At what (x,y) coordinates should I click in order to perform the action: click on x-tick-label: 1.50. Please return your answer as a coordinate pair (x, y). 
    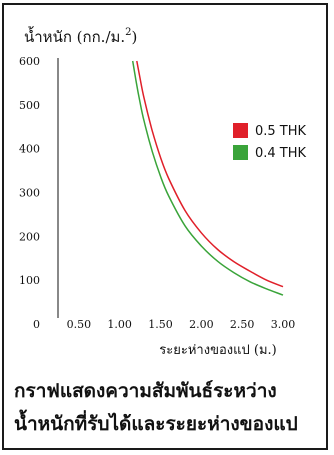
    Looking at the image, I should click on (160, 324).